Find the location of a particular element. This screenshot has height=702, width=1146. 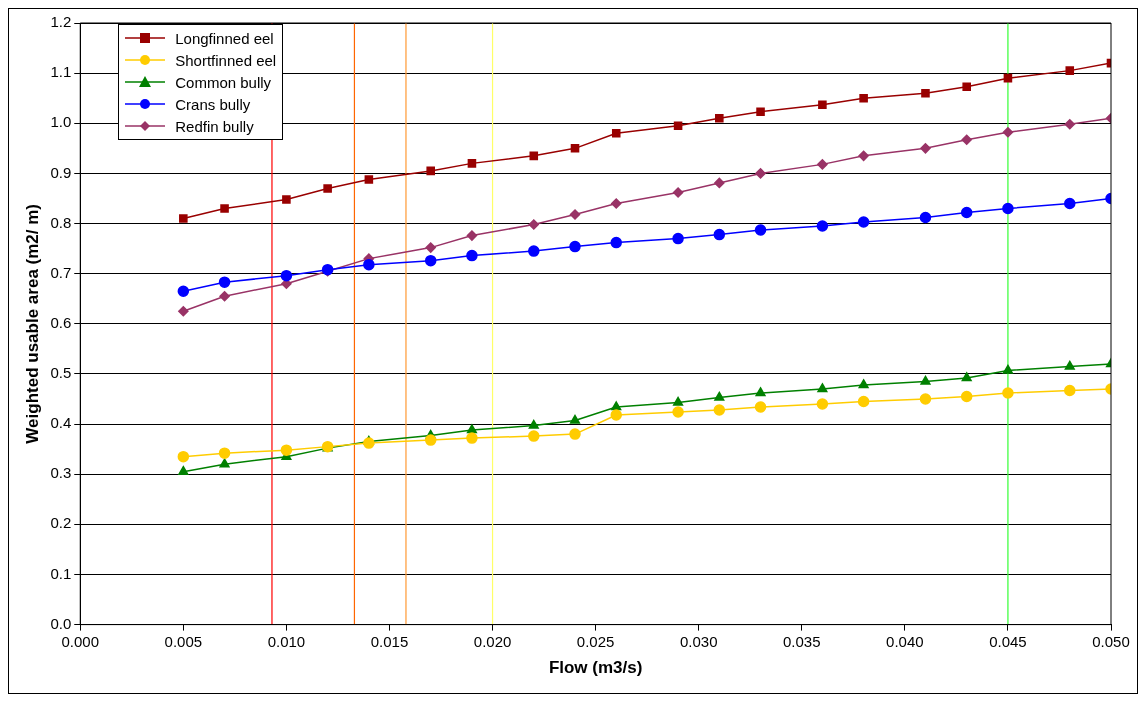

y-tick-label: 0.7 is located at coordinates (61, 272).